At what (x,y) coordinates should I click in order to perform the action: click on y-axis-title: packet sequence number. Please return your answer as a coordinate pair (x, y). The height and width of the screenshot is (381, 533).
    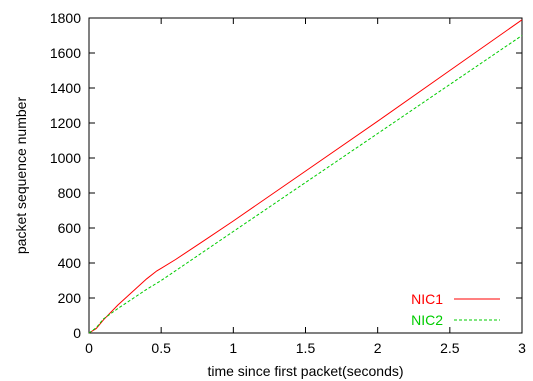
    Looking at the image, I should click on (21, 176).